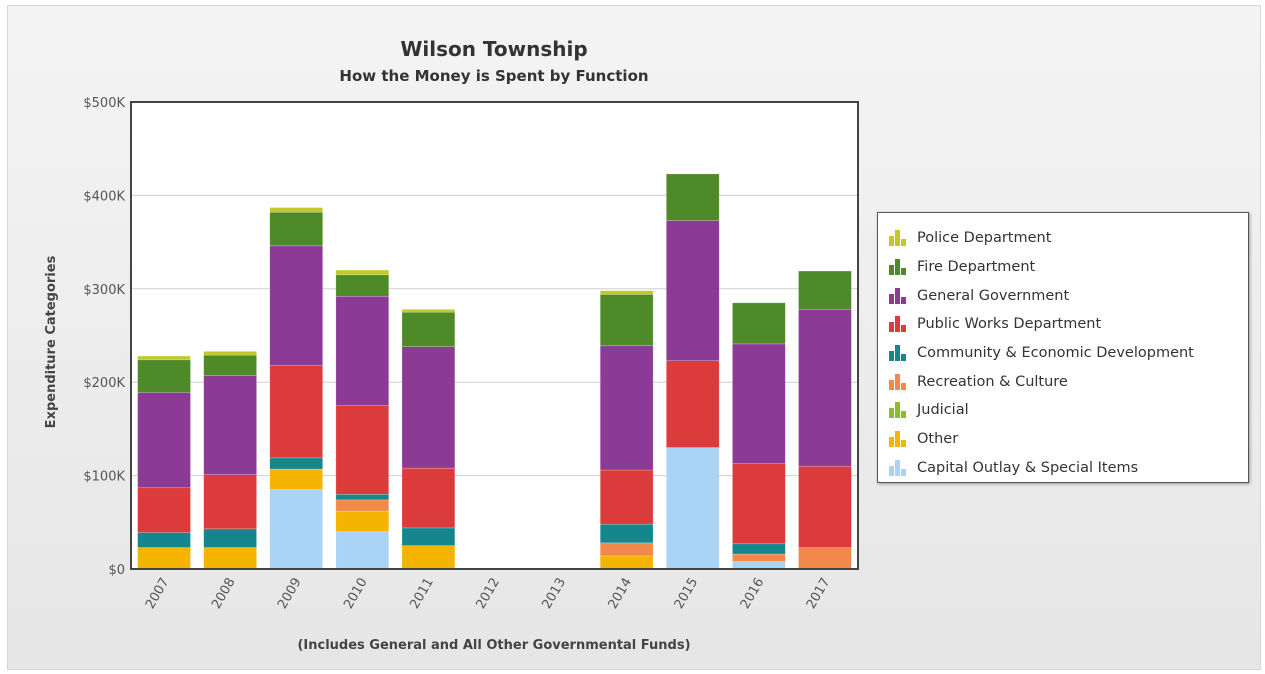  What do you see at coordinates (493, 49) in the screenshot?
I see `chart-title: Wilson Township` at bounding box center [493, 49].